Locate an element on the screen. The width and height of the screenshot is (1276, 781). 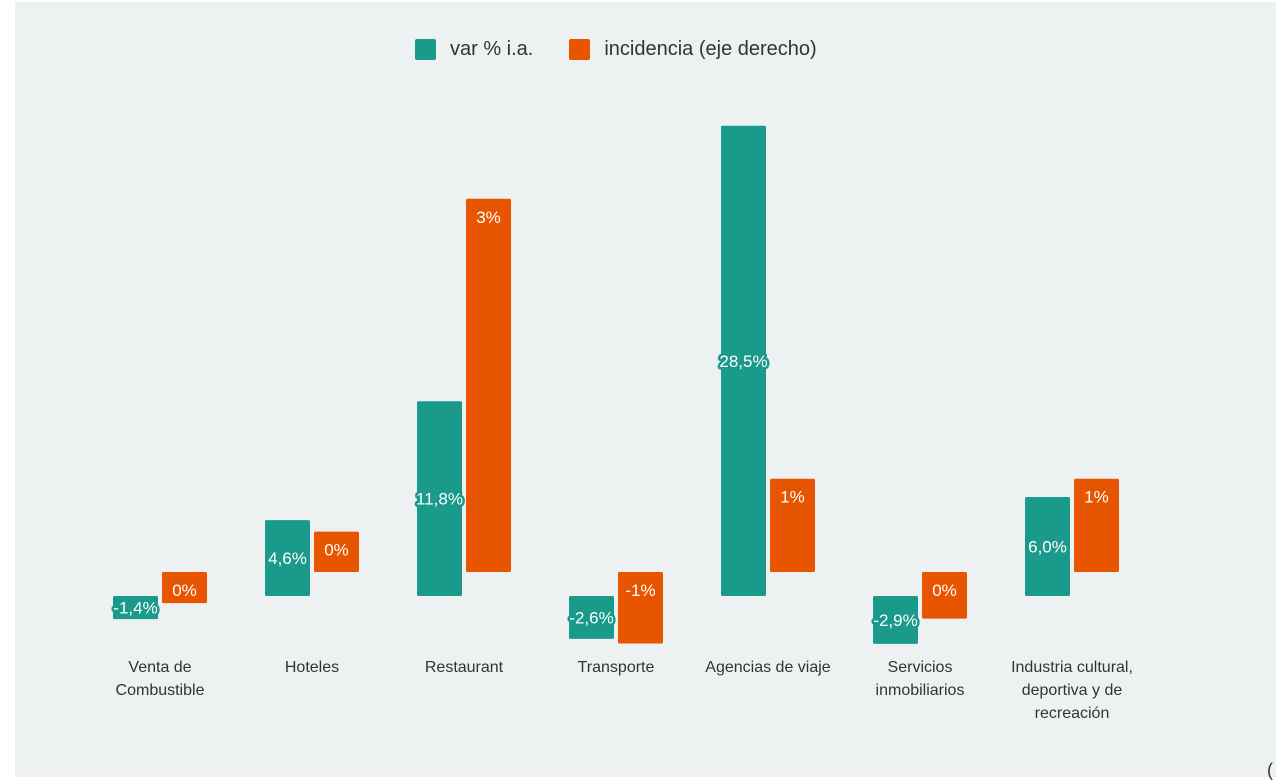
category-label-line: recreación is located at coordinates (1072, 713).